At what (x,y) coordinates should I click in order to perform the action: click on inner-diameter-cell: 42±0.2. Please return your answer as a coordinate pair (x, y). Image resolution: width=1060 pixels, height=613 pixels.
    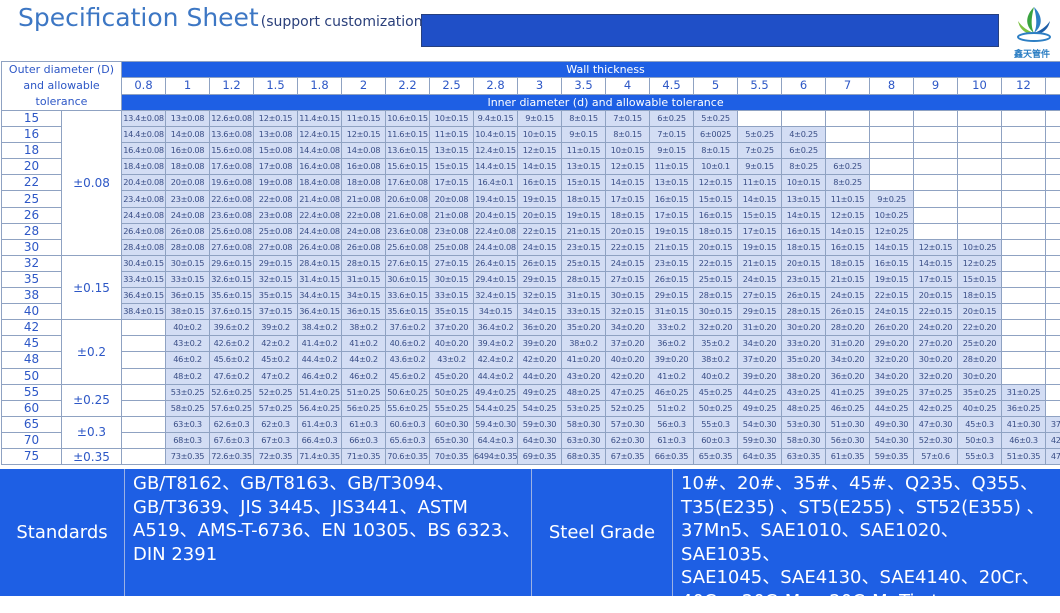
    Looking at the image, I should click on (276, 344).